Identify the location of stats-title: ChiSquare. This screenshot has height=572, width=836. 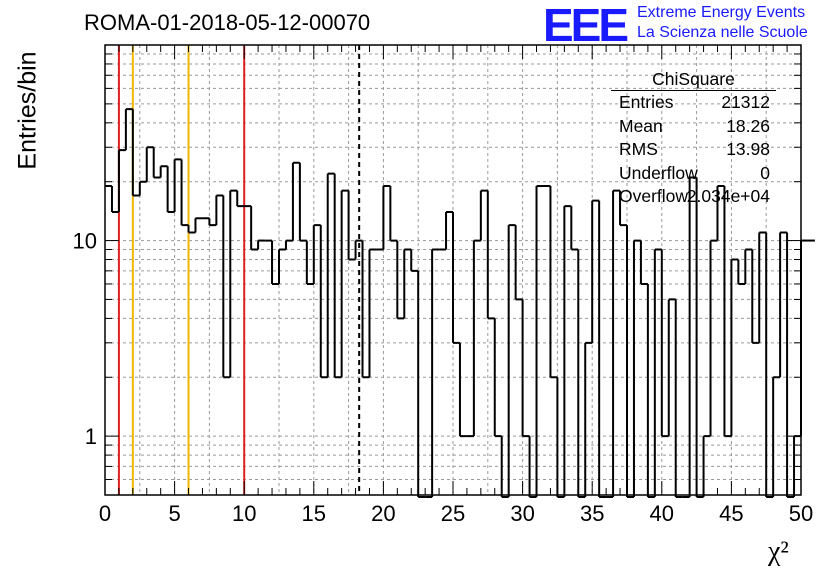
(693, 80).